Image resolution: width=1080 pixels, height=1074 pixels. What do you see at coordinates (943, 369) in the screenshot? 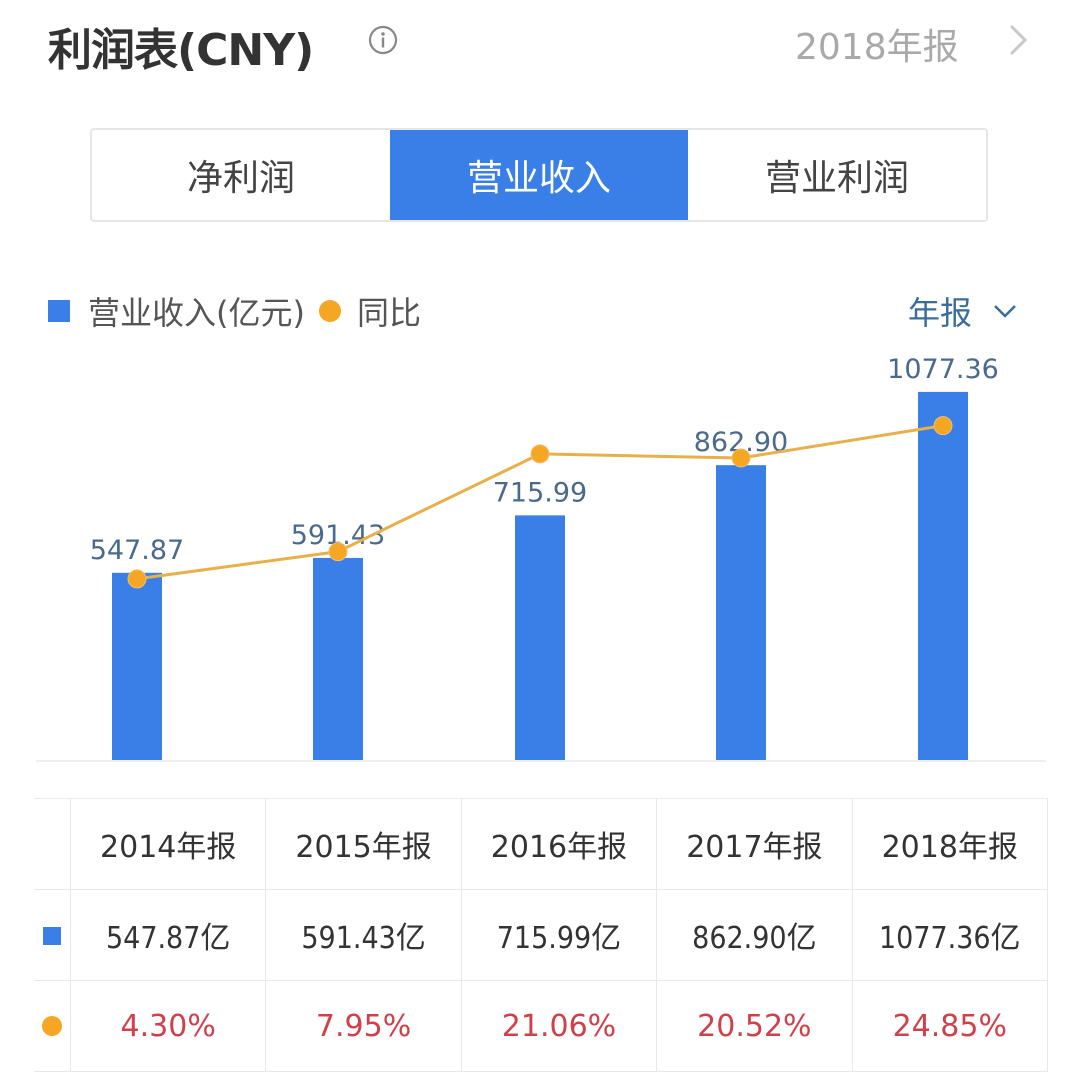
I see `bar-value-label: 1077.36` at bounding box center [943, 369].